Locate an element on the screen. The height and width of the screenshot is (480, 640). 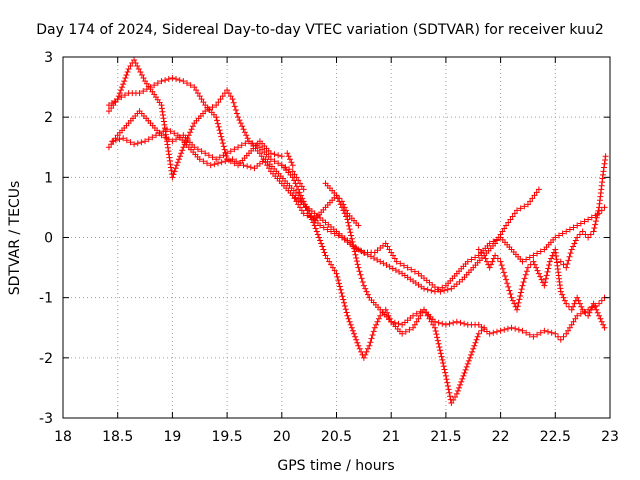
y-tick-label: 0 is located at coordinates (48, 239).